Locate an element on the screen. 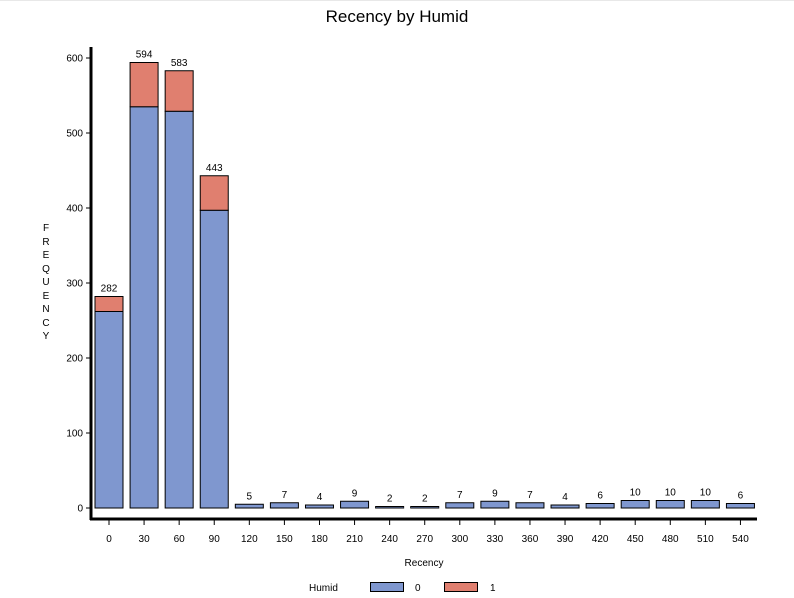  x-tick-label: 180 is located at coordinates (319, 539).